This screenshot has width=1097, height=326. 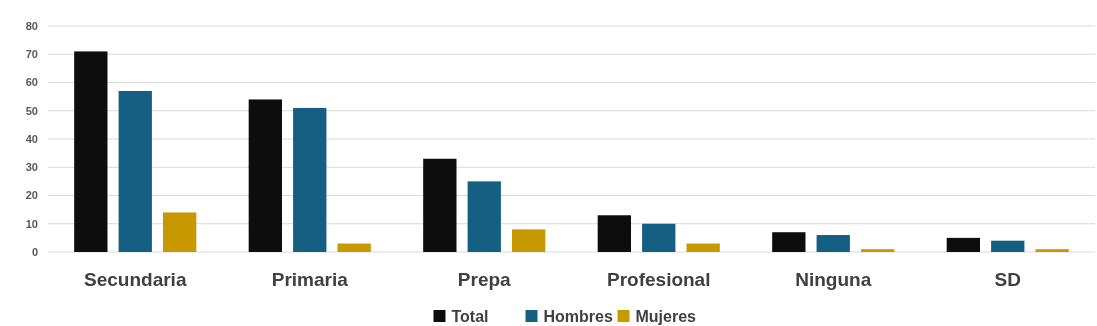 I want to click on x-tick-label: Secundaria, so click(x=135, y=279).